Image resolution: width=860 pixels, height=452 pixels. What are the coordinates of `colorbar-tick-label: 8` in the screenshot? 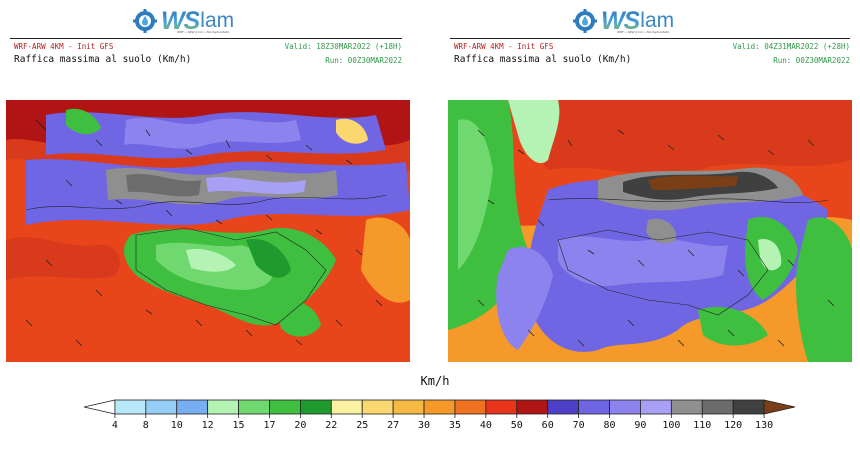 It's located at (146, 425).